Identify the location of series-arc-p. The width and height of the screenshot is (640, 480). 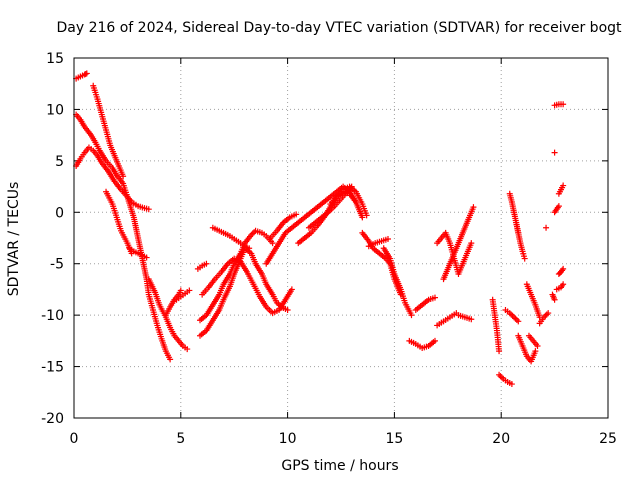
(283, 226).